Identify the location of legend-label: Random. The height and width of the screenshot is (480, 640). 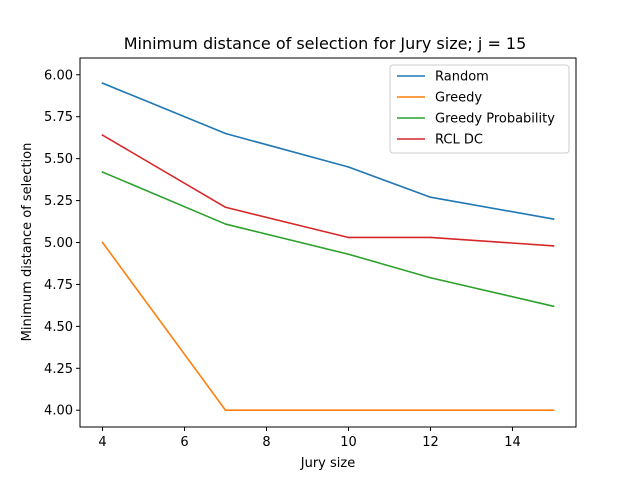
(462, 77).